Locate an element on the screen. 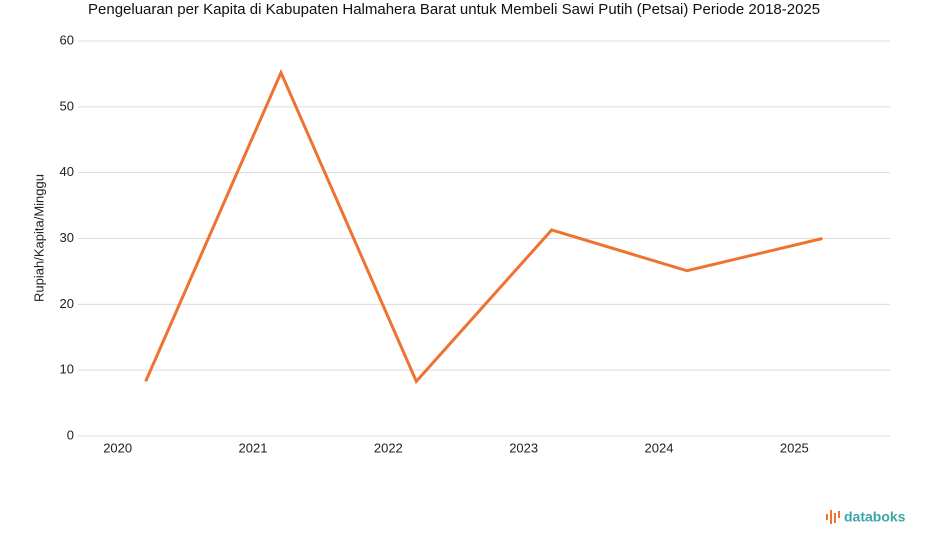  y-tick-label: 10 is located at coordinates (67, 369).